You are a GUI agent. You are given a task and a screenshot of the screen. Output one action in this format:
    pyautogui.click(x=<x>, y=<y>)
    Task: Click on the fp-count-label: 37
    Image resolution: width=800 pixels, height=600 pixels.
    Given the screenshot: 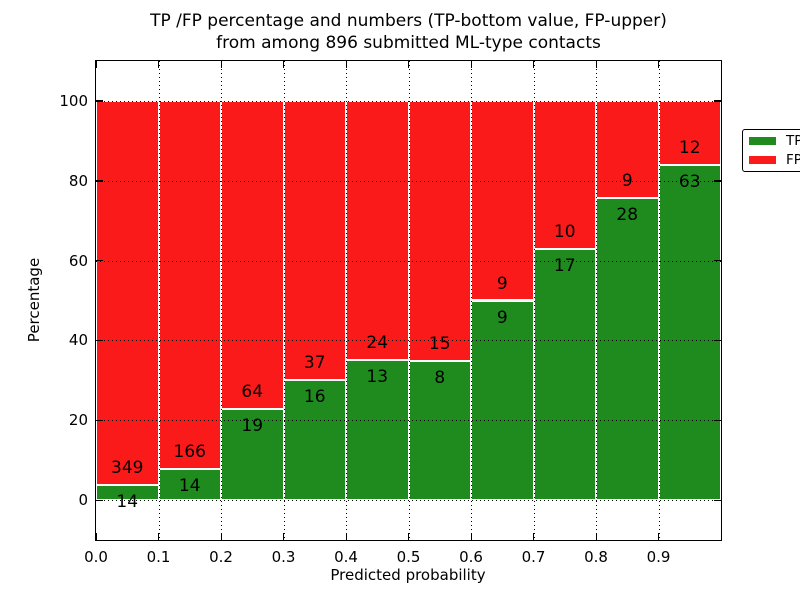 What is the action you would take?
    pyautogui.click(x=314, y=362)
    